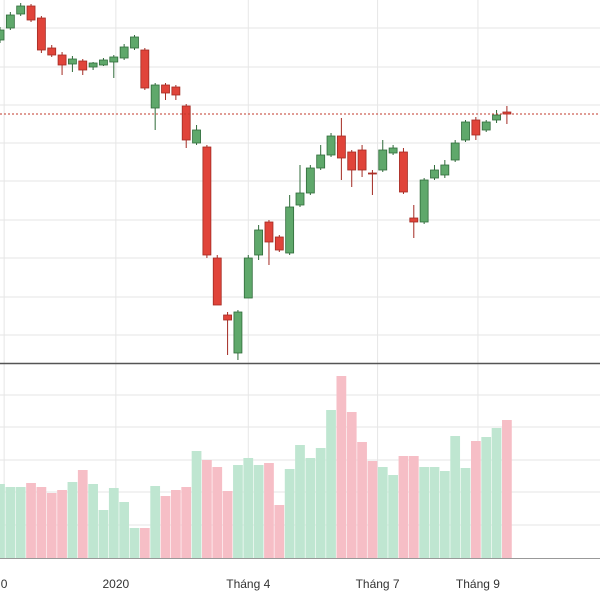 Image resolution: width=600 pixels, height=600 pixels. Describe the element at coordinates (248, 584) in the screenshot. I see `x-tick-label: Tháng 4` at that location.